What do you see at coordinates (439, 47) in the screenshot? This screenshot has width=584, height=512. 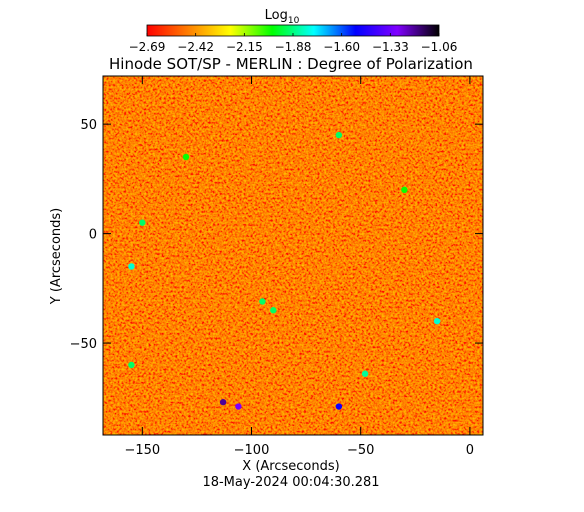 I see `colorbar-tick-label: −1.06` at bounding box center [439, 47].